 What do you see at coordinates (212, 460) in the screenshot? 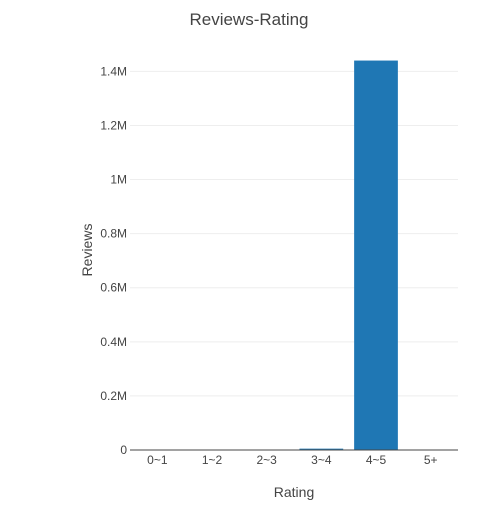
I see `x-tick-label: 1~2` at bounding box center [212, 460].